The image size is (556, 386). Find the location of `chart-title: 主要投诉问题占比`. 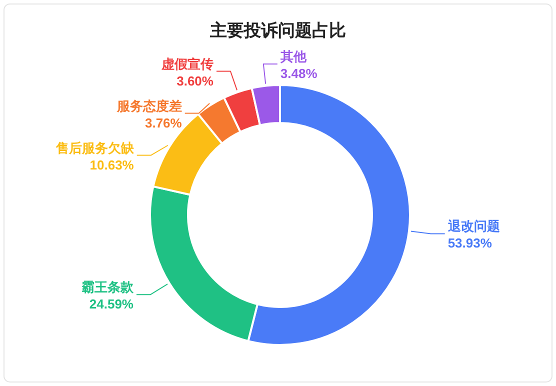

chart-title: 主要投诉问题占比 is located at coordinates (277, 30).